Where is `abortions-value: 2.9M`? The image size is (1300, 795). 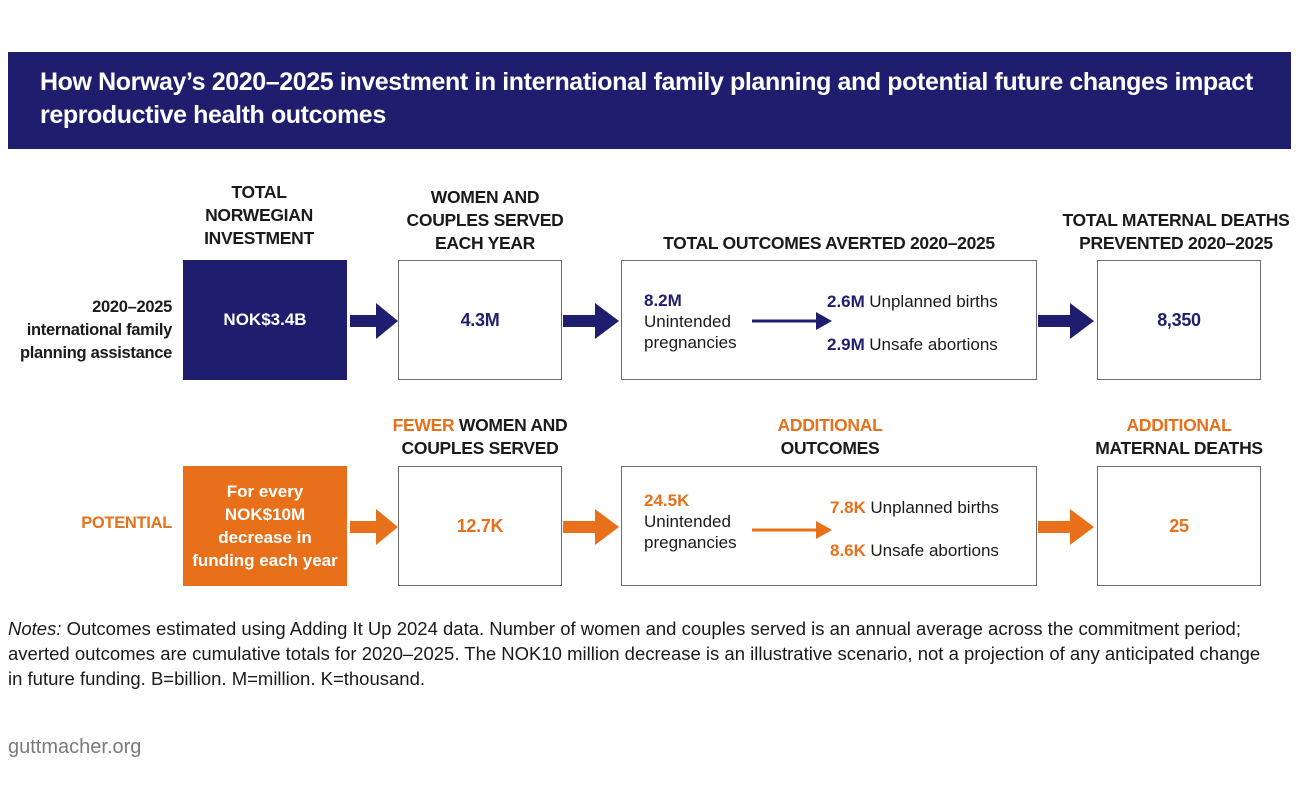
abortions-value: 2.9M is located at coordinates (846, 344).